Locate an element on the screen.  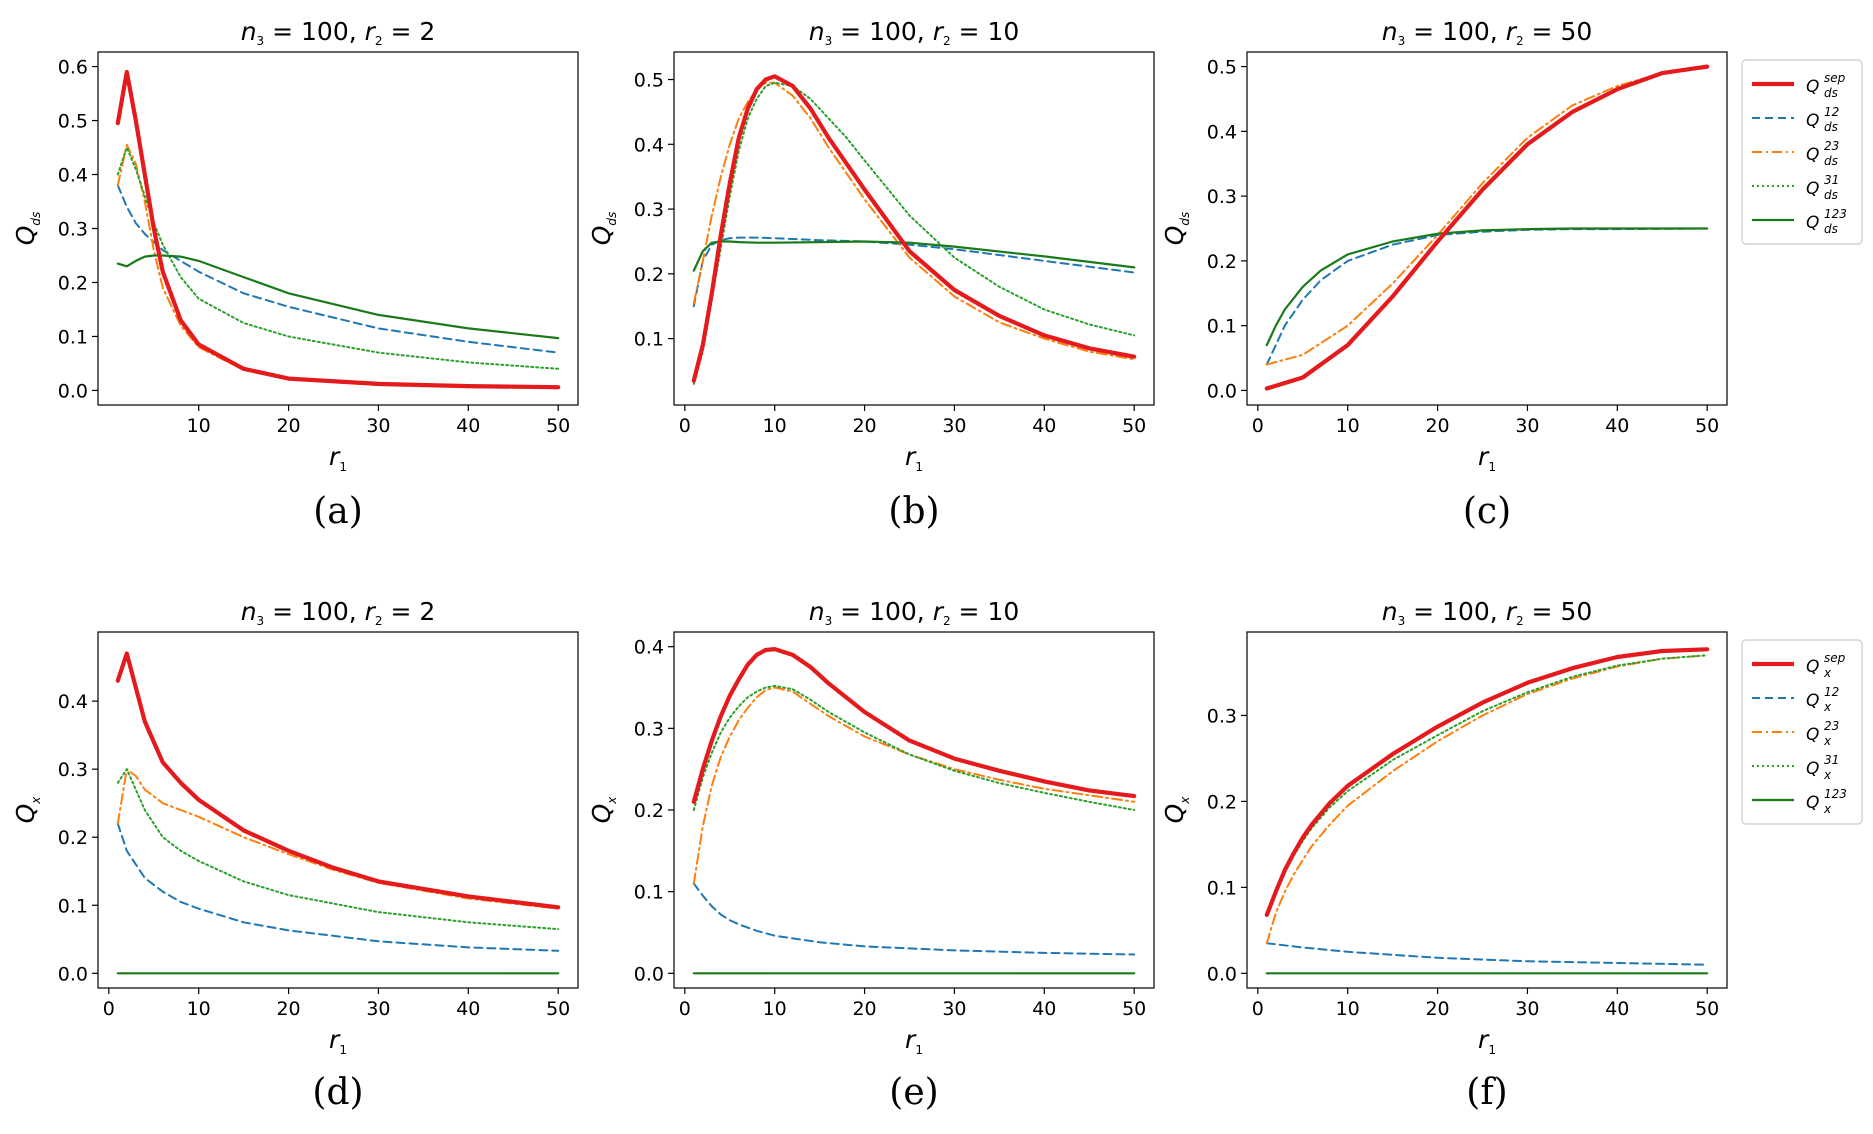
legend-box is located at coordinates (1802, 732).